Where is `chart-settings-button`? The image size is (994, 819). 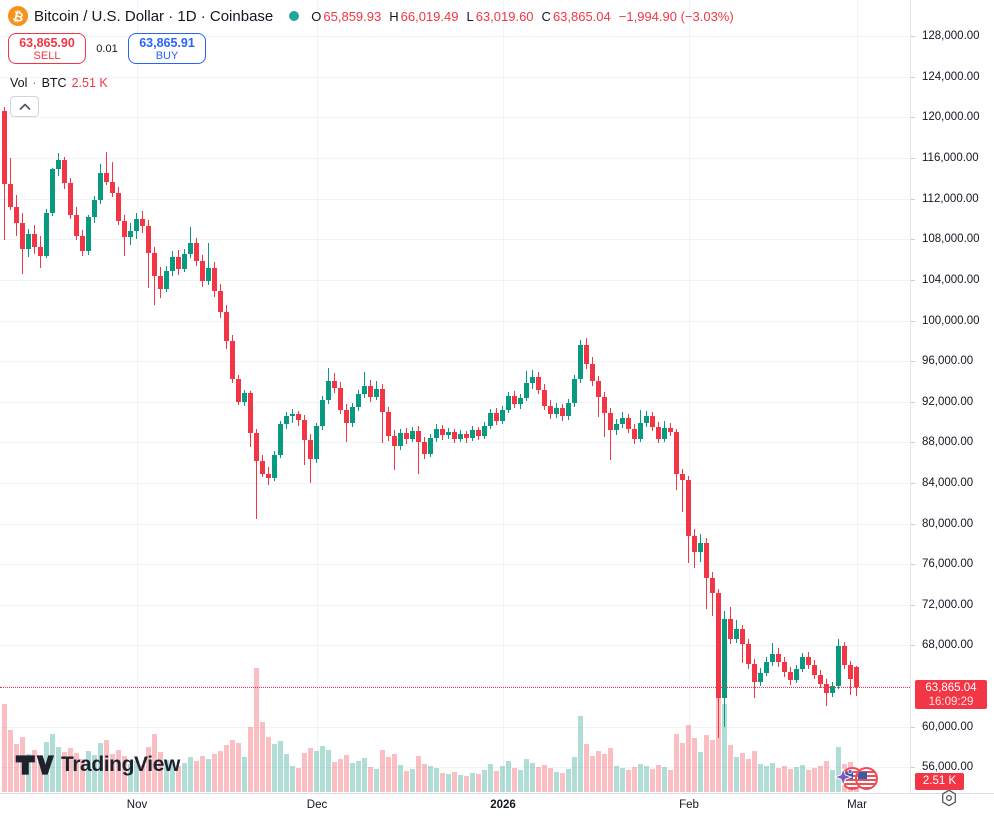
chart-settings-button is located at coordinates (949, 798).